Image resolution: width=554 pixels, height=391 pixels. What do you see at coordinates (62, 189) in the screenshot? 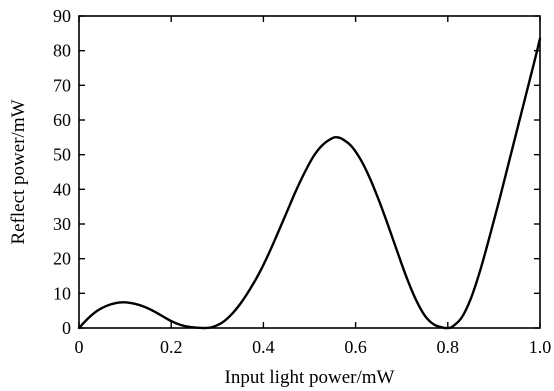
I see `y-tick-label: 40` at bounding box center [62, 189].